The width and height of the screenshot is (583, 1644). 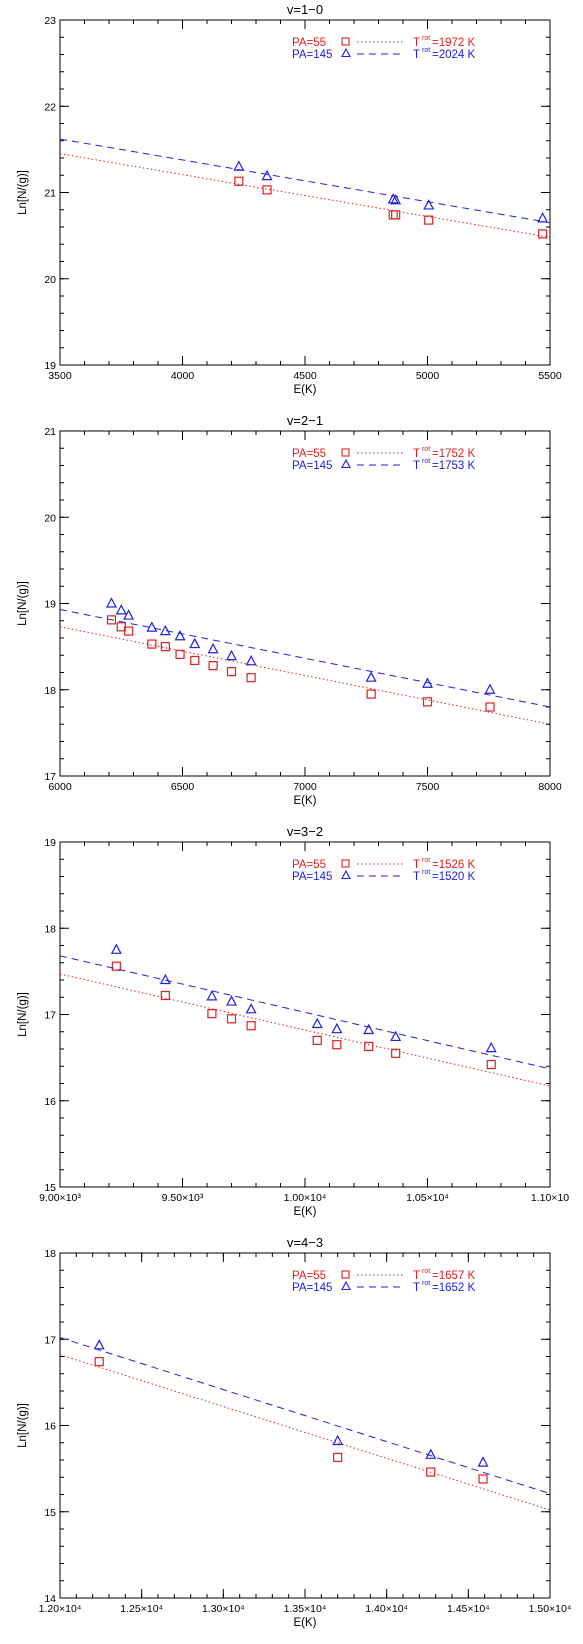 What do you see at coordinates (60, 376) in the screenshot?
I see `x-tick-label: 3500` at bounding box center [60, 376].